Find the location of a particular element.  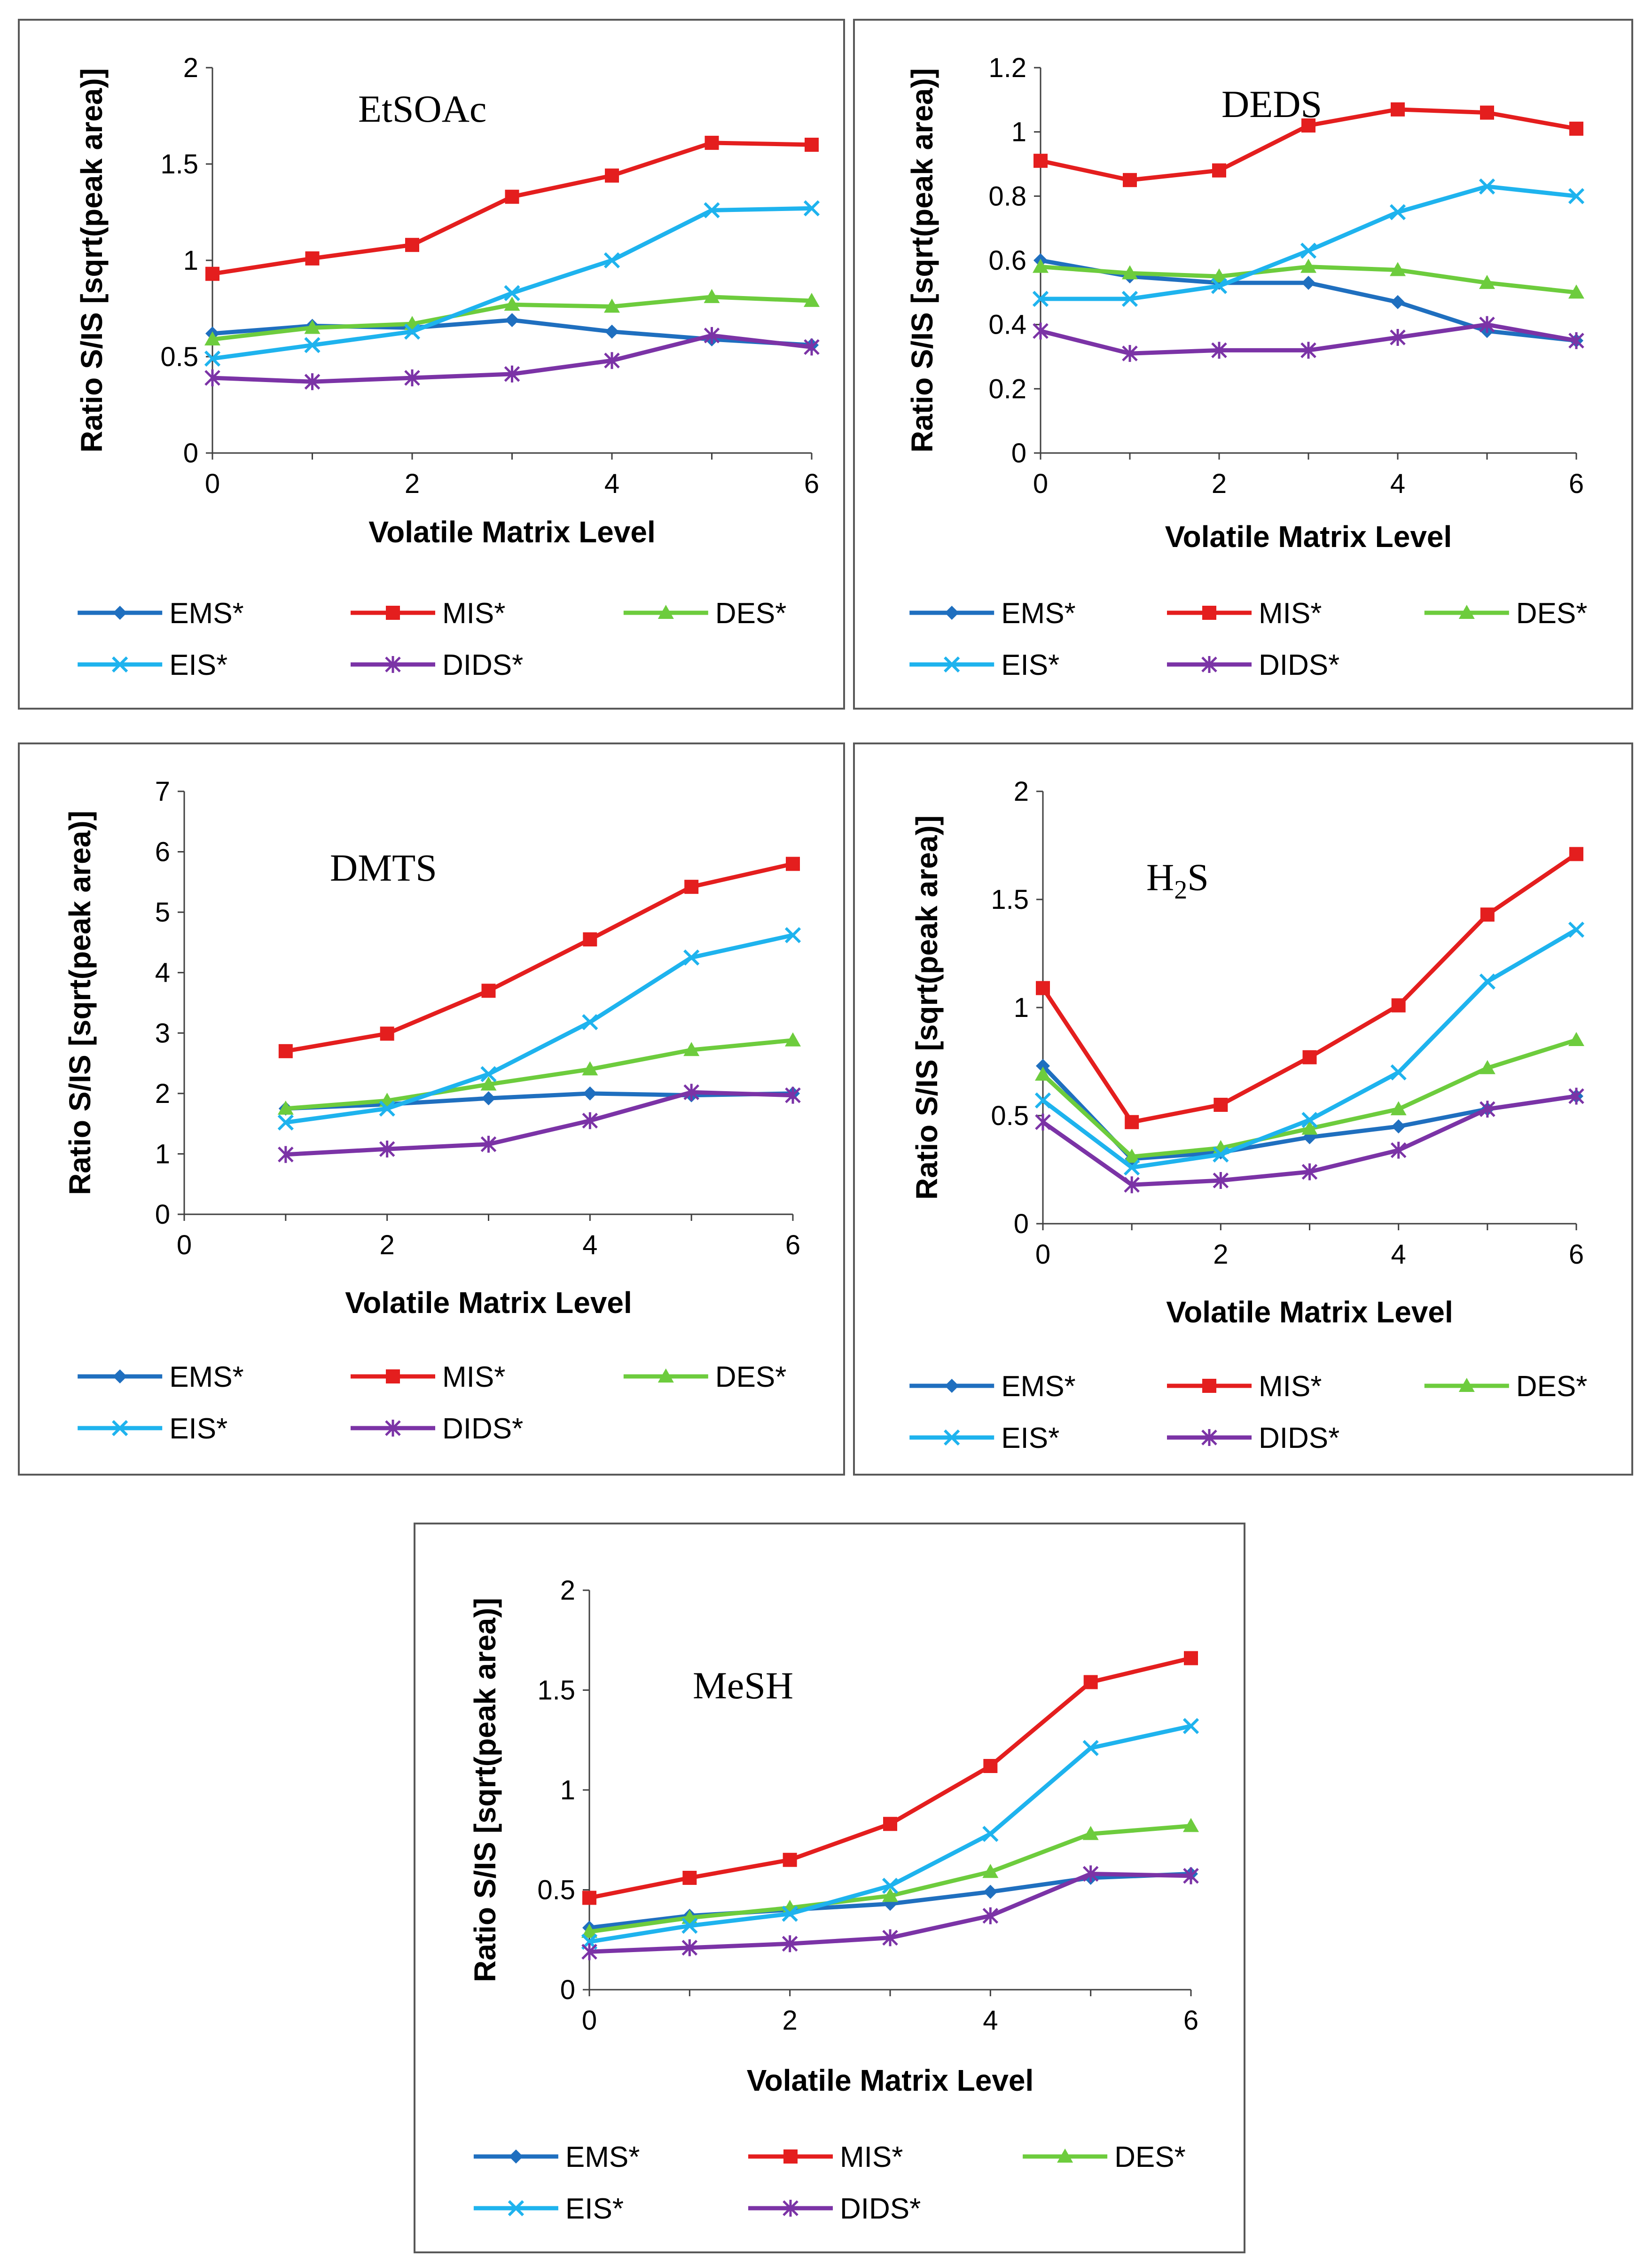

chart-title: DEDS is located at coordinates (1271, 104).